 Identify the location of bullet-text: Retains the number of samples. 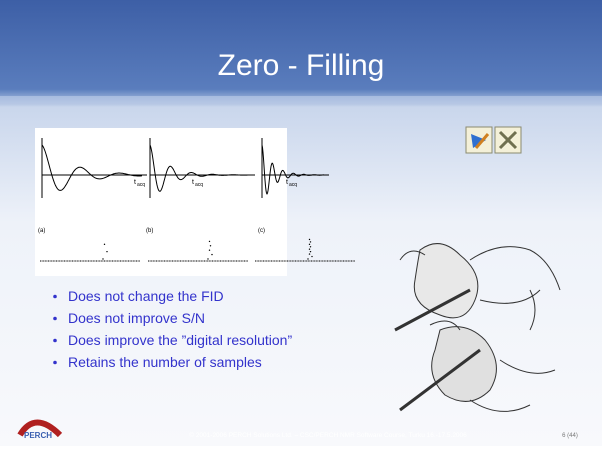
(165, 362).